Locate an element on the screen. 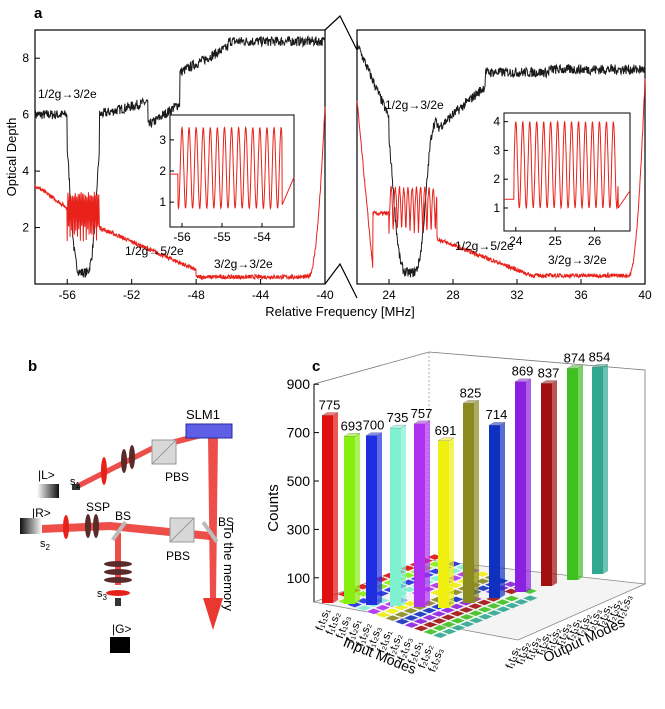 Image resolution: width=665 pixels, height=709 pixels. state-r-label: |R> is located at coordinates (41, 513).